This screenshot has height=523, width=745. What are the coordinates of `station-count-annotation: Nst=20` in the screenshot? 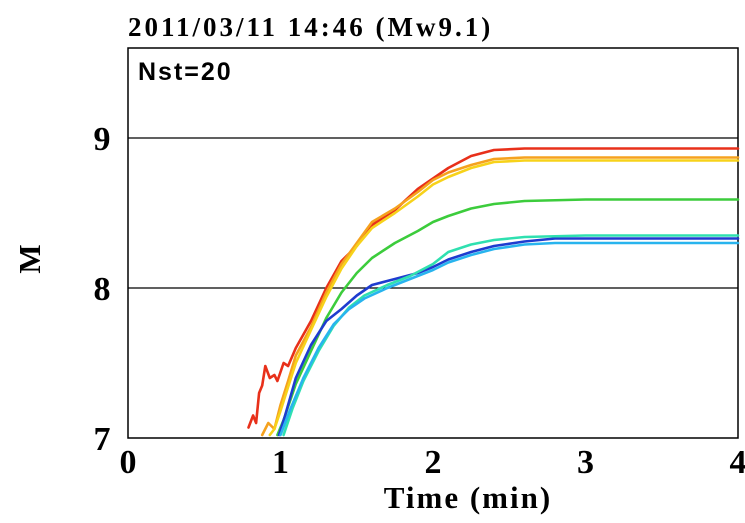 It's located at (185, 72).